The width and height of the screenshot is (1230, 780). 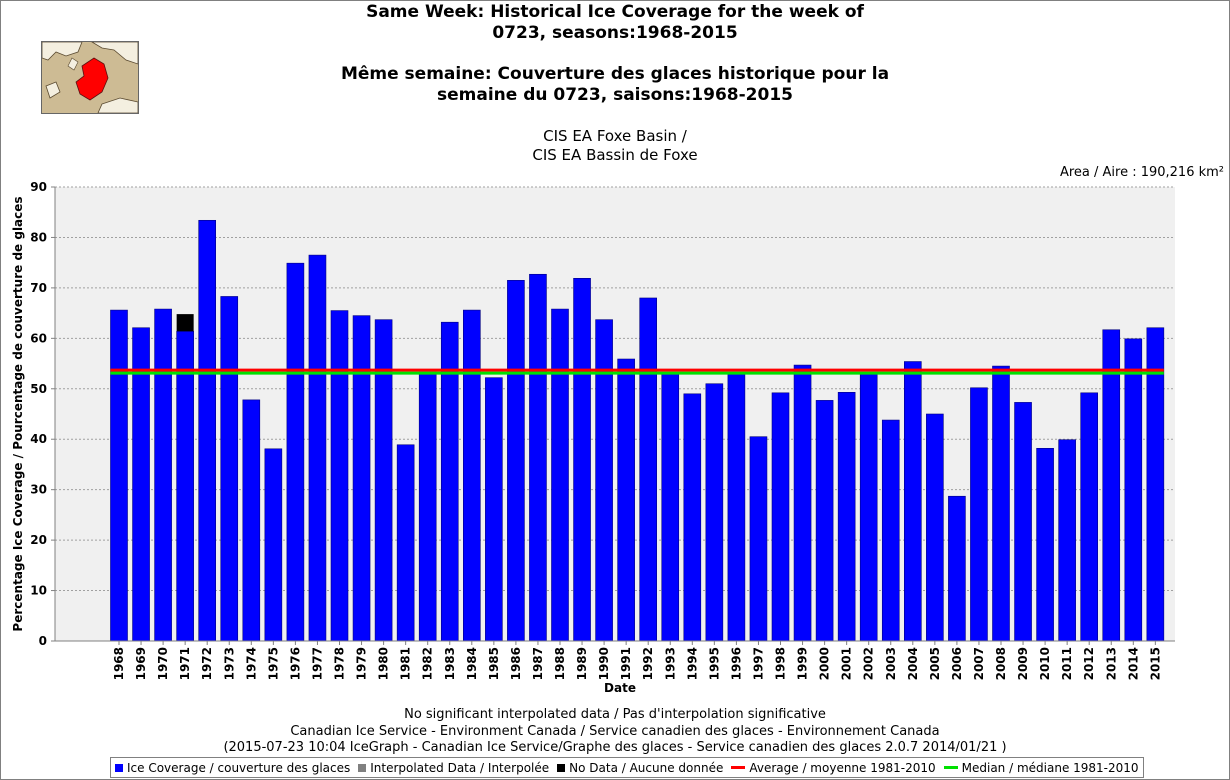 I want to click on legend-label-ice: Ice Coverage / couverture des glaces, so click(x=239, y=767).